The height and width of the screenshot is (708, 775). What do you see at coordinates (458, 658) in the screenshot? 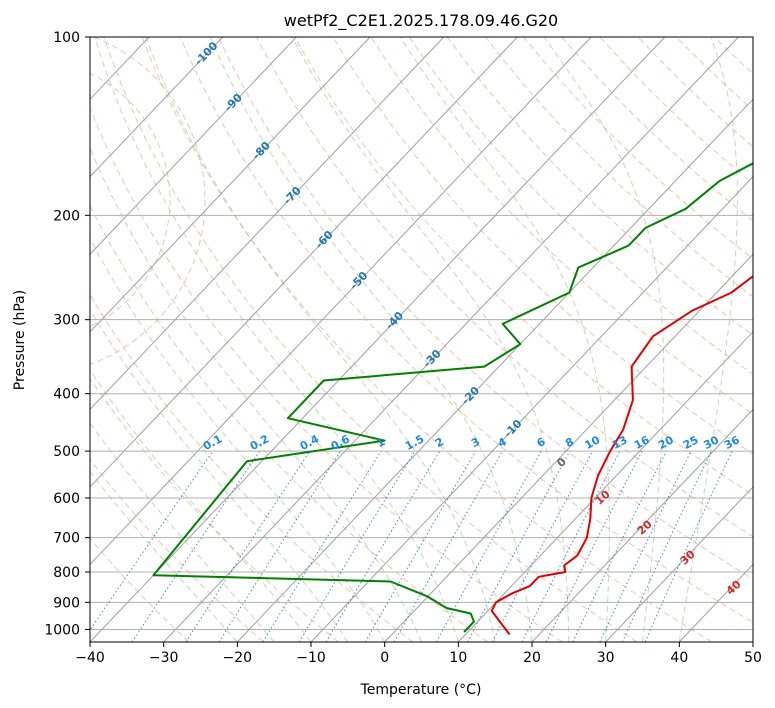
I see `x-tick-label: 10` at bounding box center [458, 658].